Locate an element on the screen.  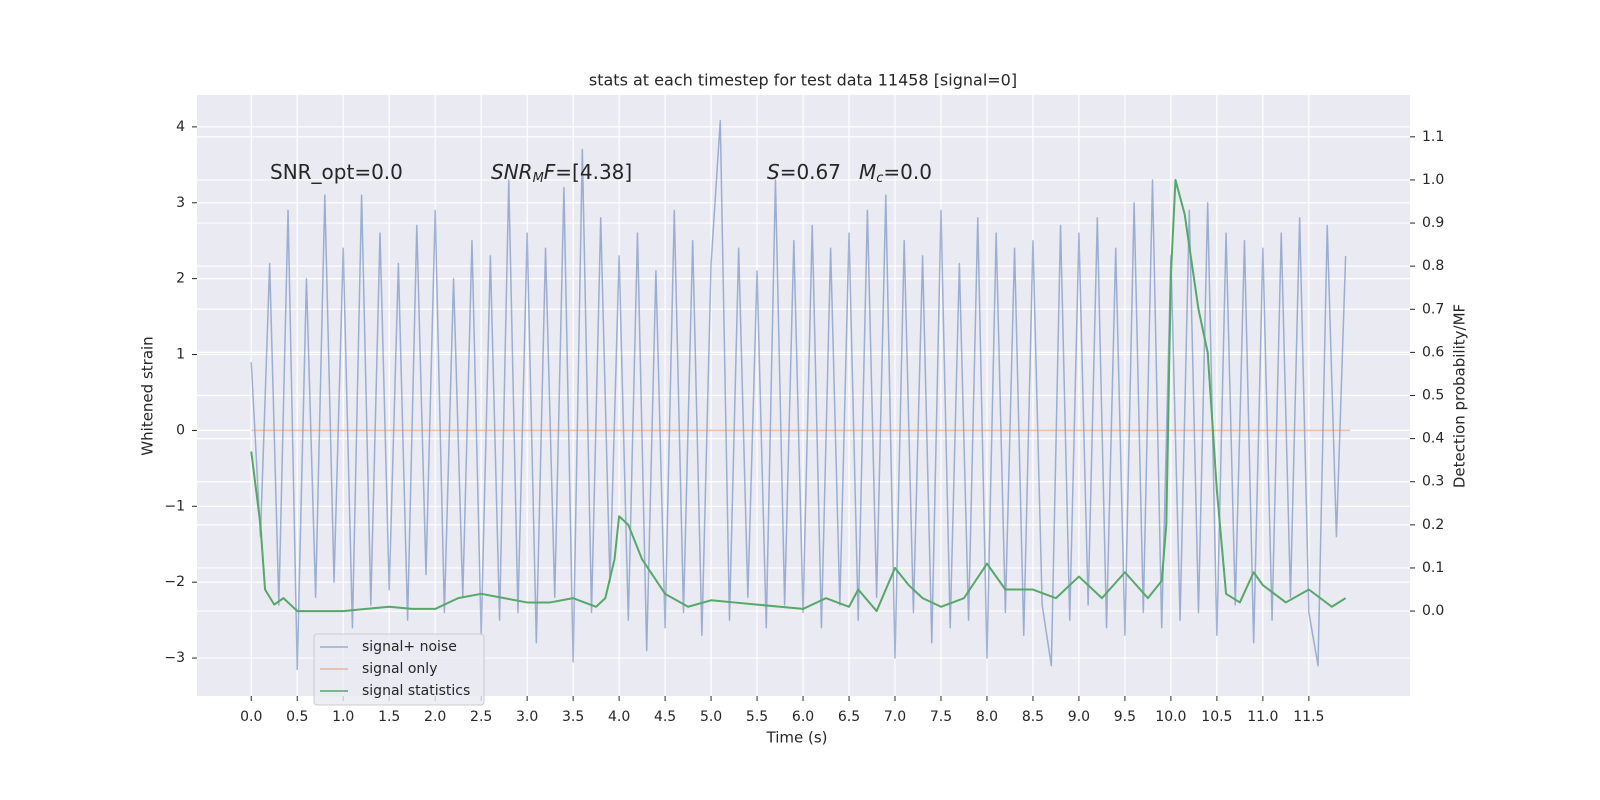
x-tick-label: 0.0 is located at coordinates (251, 717).